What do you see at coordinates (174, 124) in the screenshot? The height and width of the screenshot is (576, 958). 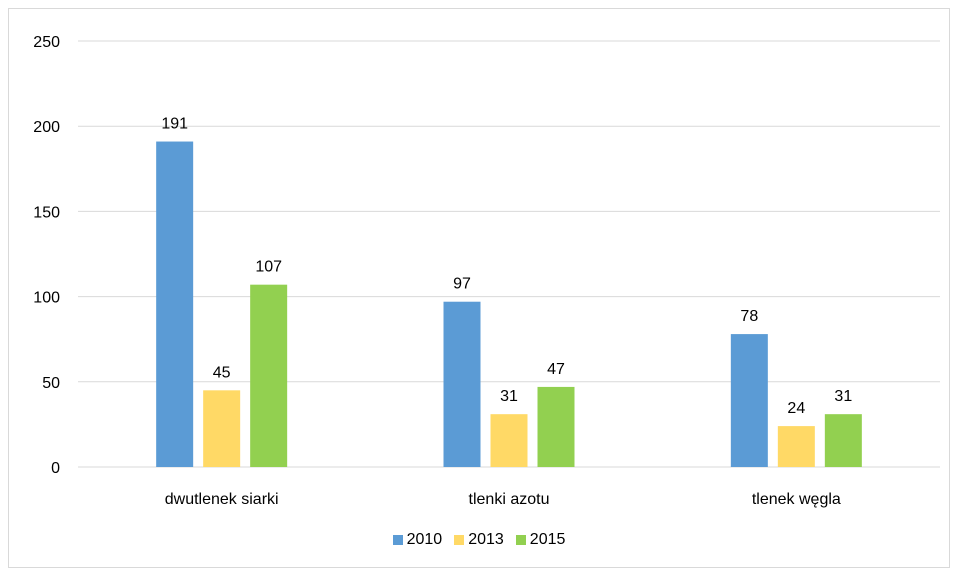 I see `data-label: 191` at bounding box center [174, 124].